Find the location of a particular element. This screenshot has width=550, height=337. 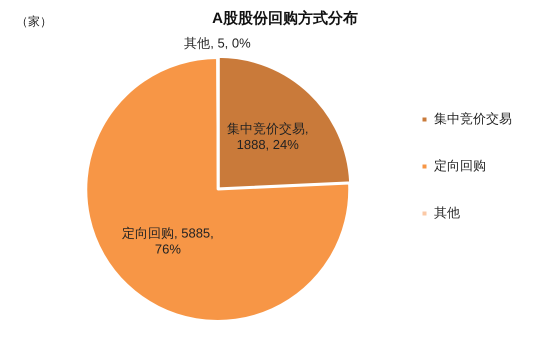

data-label: 集中竞价交易, 1888, 24% is located at coordinates (267, 136).